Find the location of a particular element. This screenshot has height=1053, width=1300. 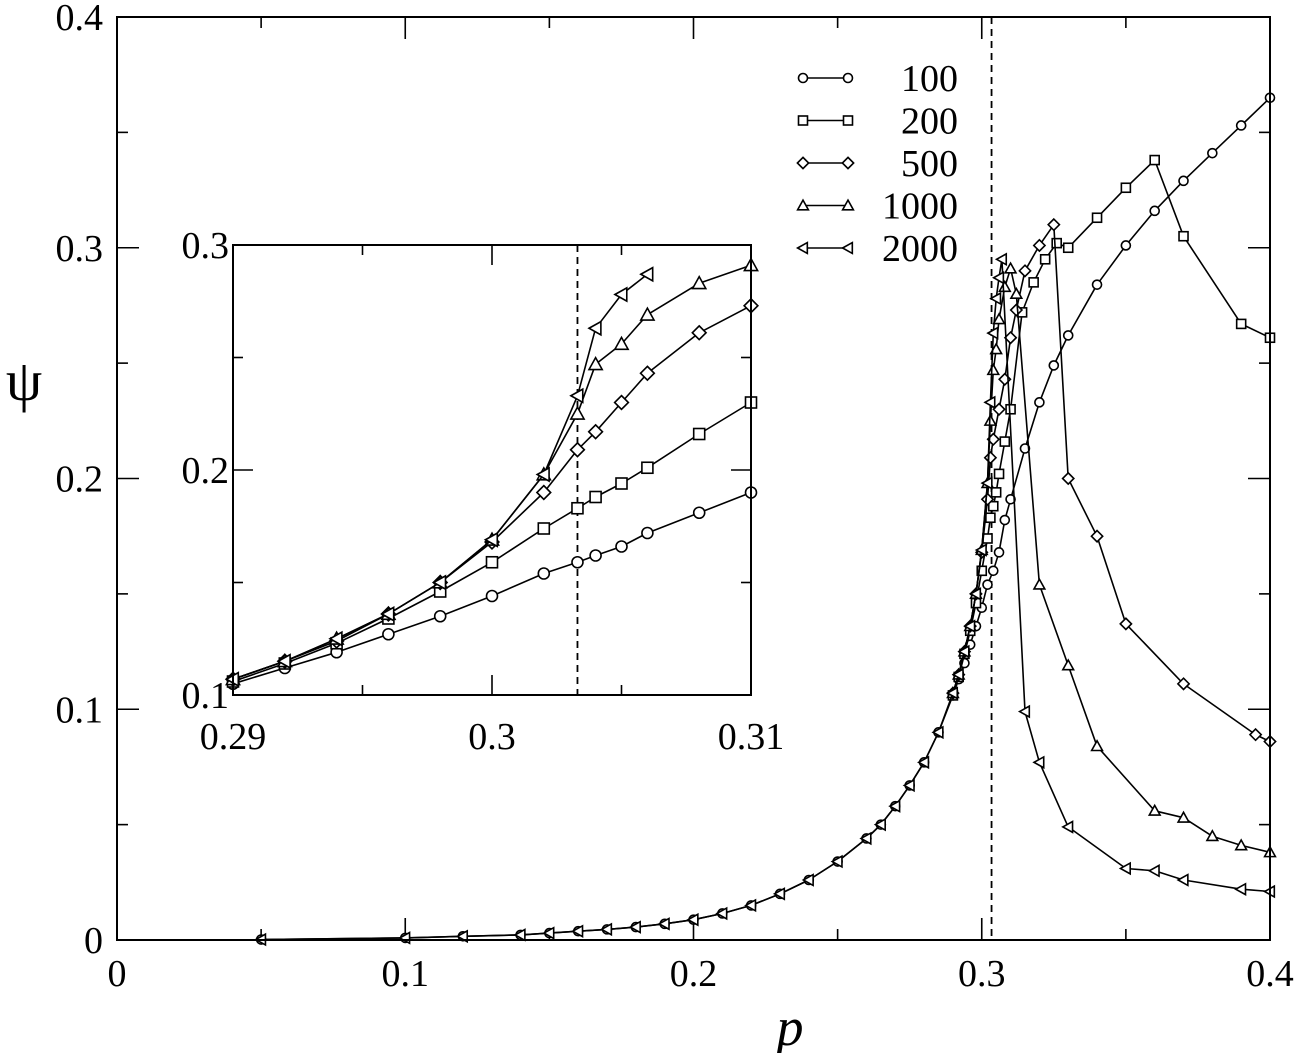

inset-y-tick-label: 0.2 is located at coordinates (206, 471).